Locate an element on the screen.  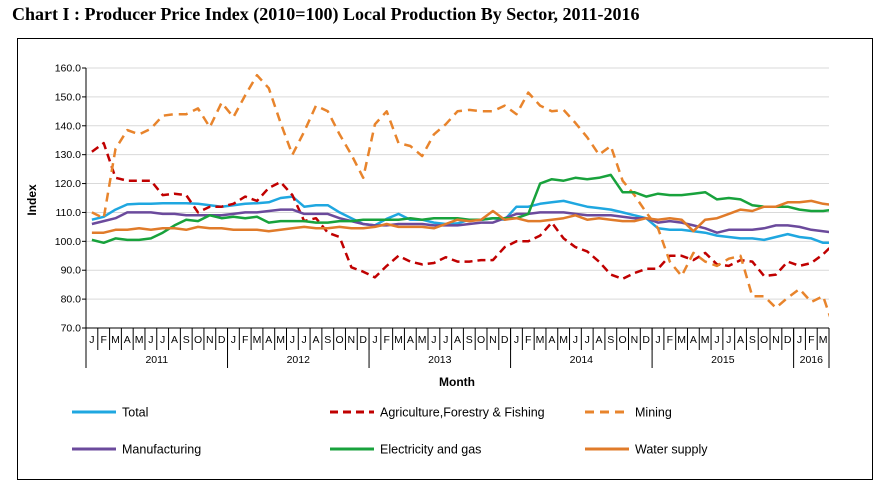
y-tick-label: 140.0 is located at coordinates (68, 126).